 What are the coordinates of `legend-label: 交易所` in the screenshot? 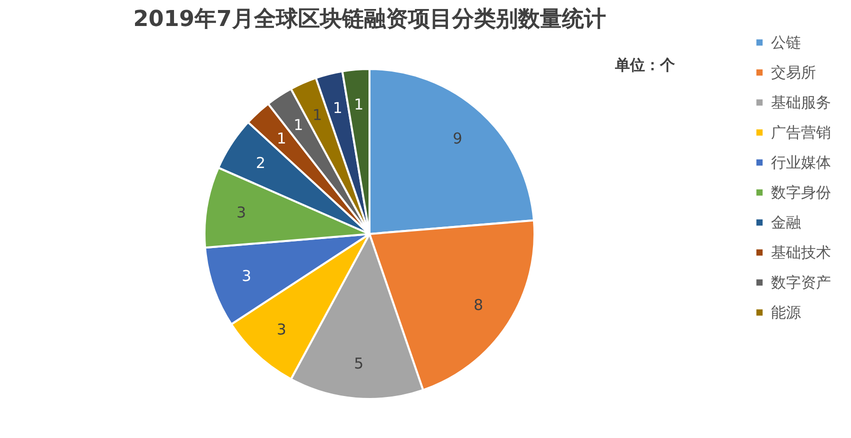 It's located at (793, 73).